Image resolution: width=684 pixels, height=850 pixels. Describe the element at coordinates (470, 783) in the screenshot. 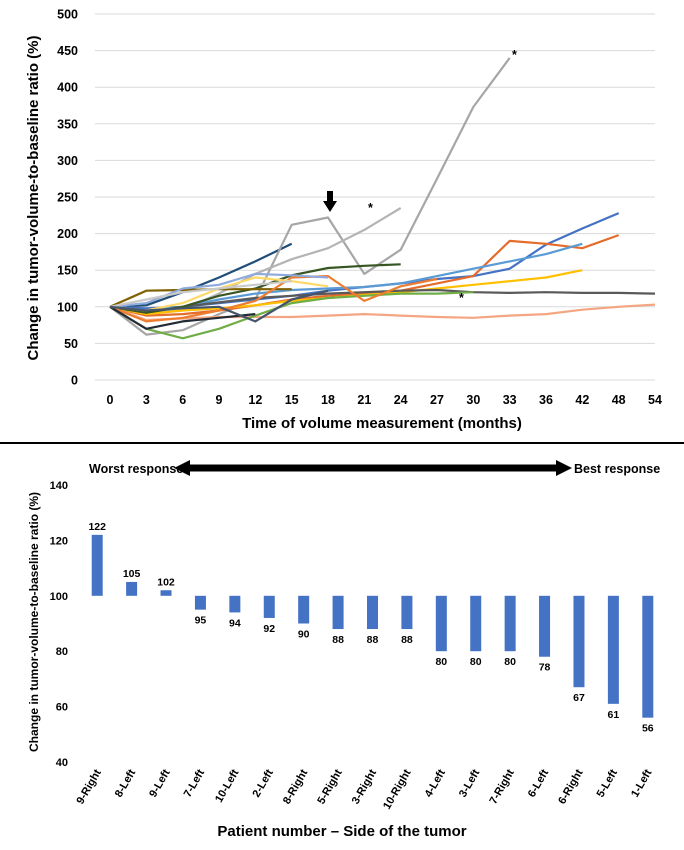

I see `x-tick-label: 3-Left` at that location.